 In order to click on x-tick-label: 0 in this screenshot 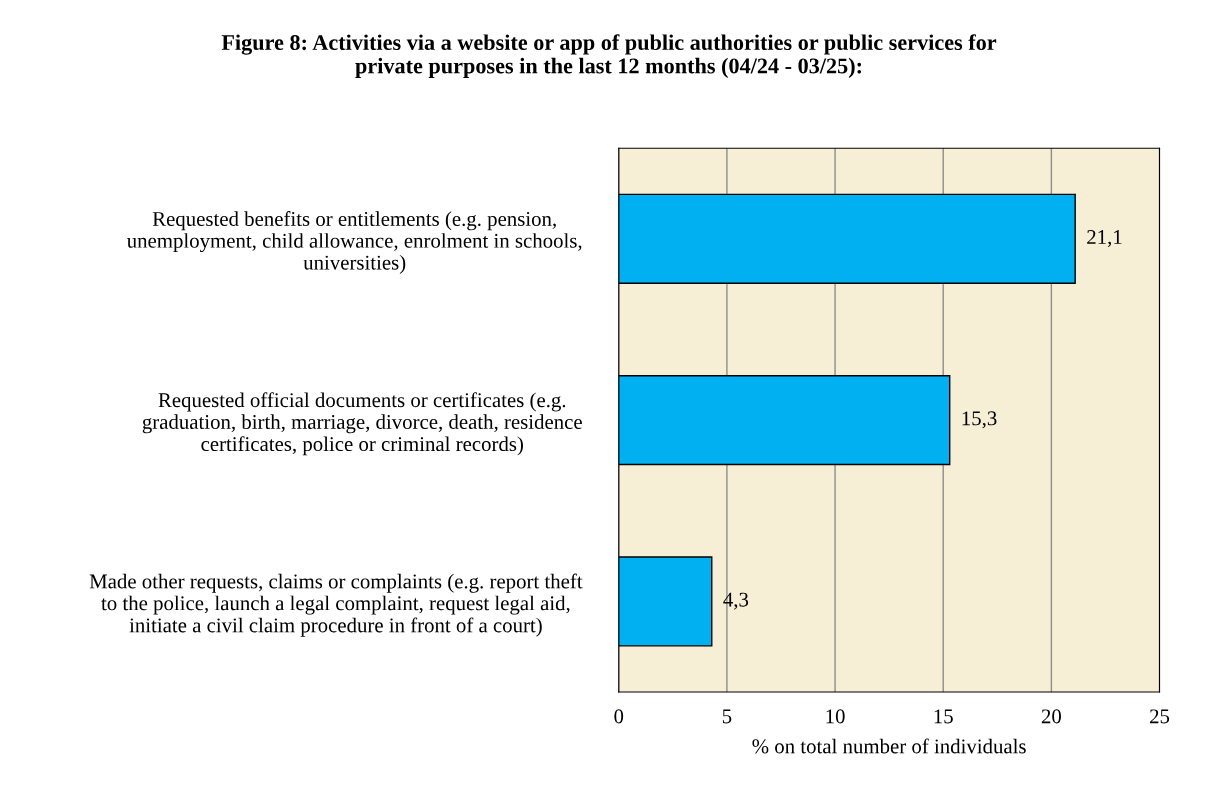, I will do `click(619, 716)`.